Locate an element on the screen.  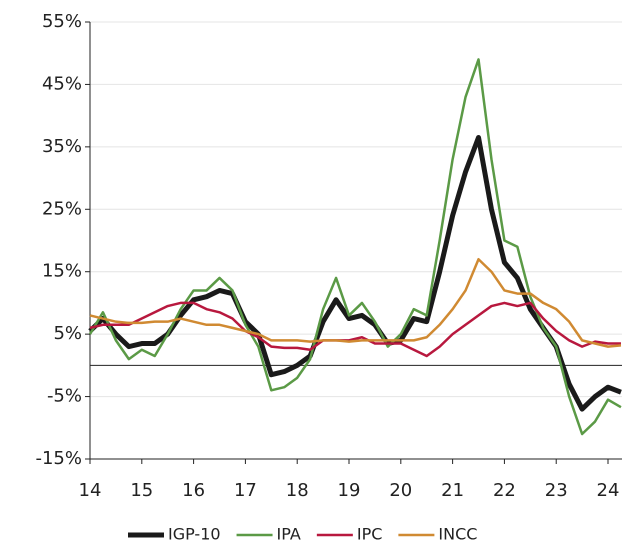
x-tick-label: 20 is located at coordinates (400, 490).